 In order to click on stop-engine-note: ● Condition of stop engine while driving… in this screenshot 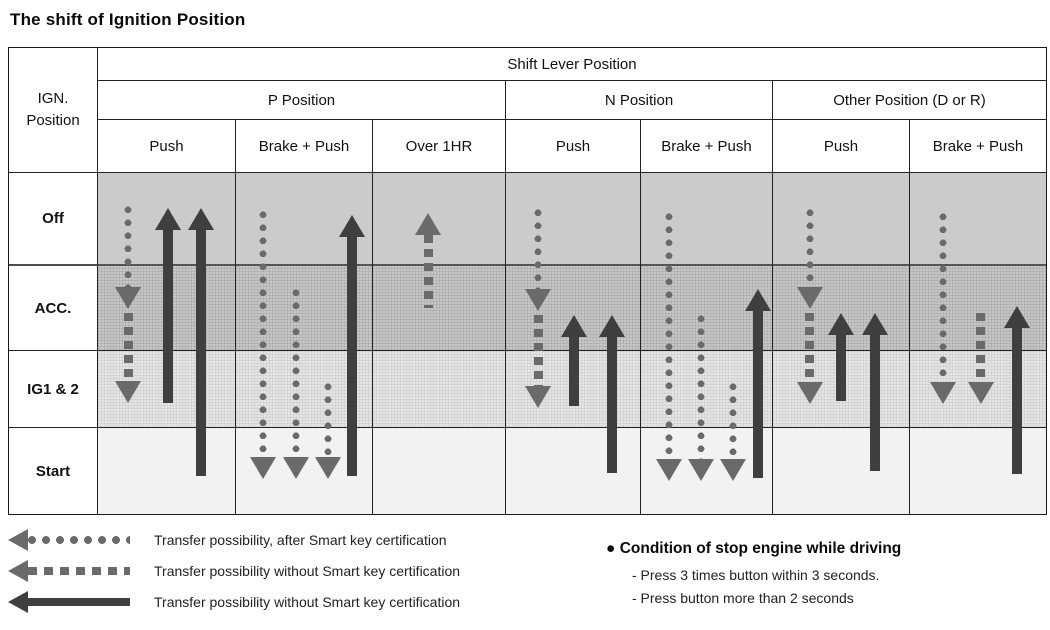, I will do `click(753, 576)`.